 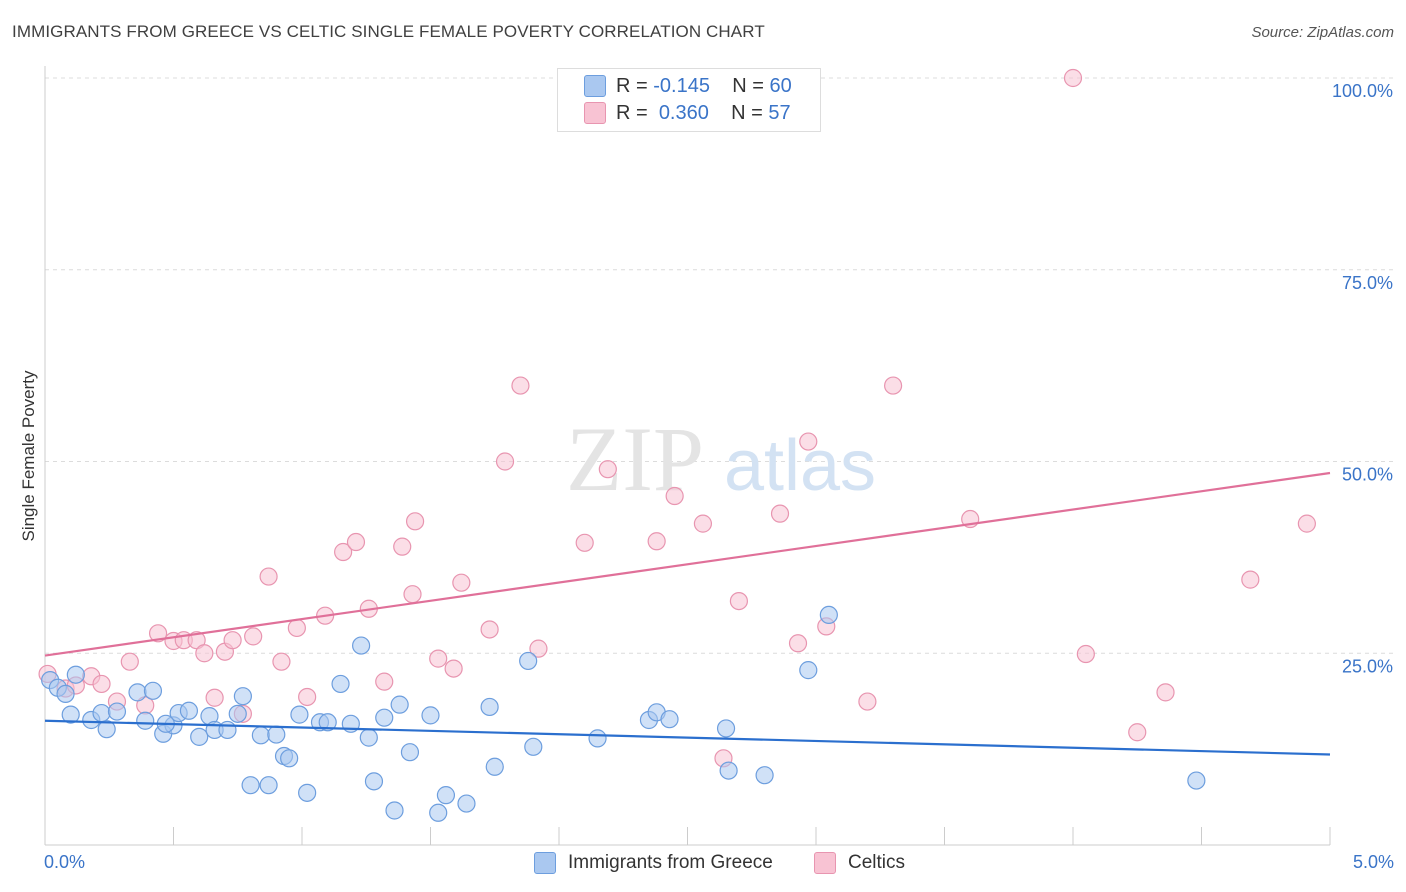 I want to click on y-tick-label-100: 100.0%, so click(x=1362, y=91).